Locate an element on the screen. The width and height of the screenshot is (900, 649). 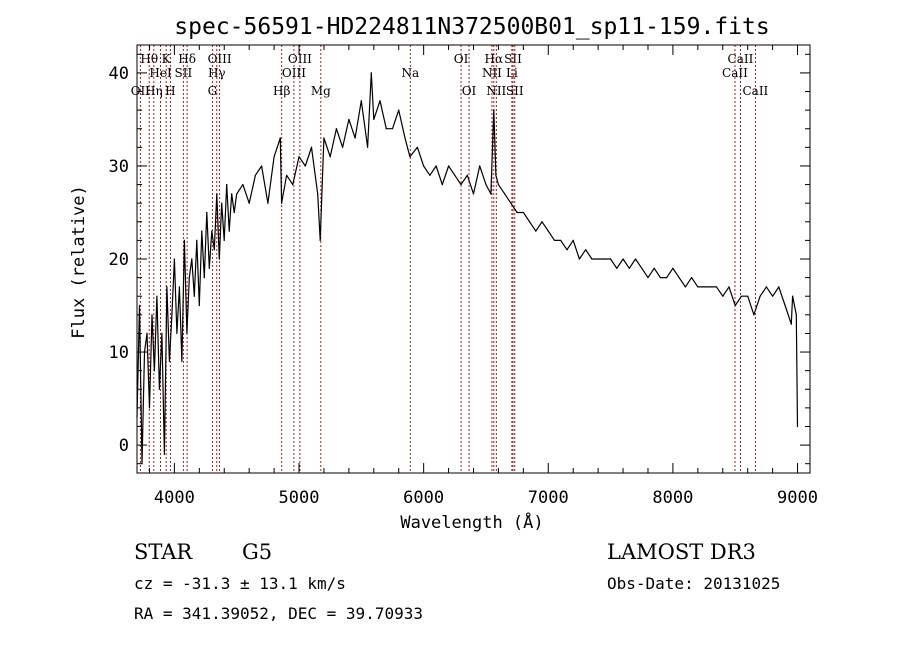
marker-label: OI is located at coordinates (469, 91).